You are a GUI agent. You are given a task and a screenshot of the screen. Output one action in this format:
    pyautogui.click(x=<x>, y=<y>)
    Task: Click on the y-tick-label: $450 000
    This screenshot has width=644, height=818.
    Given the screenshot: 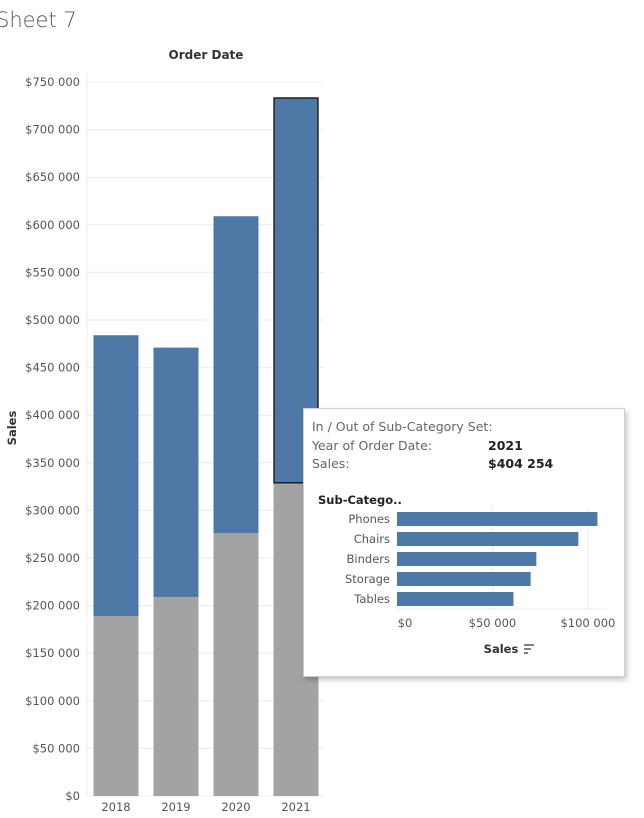 What is the action you would take?
    pyautogui.click(x=52, y=368)
    